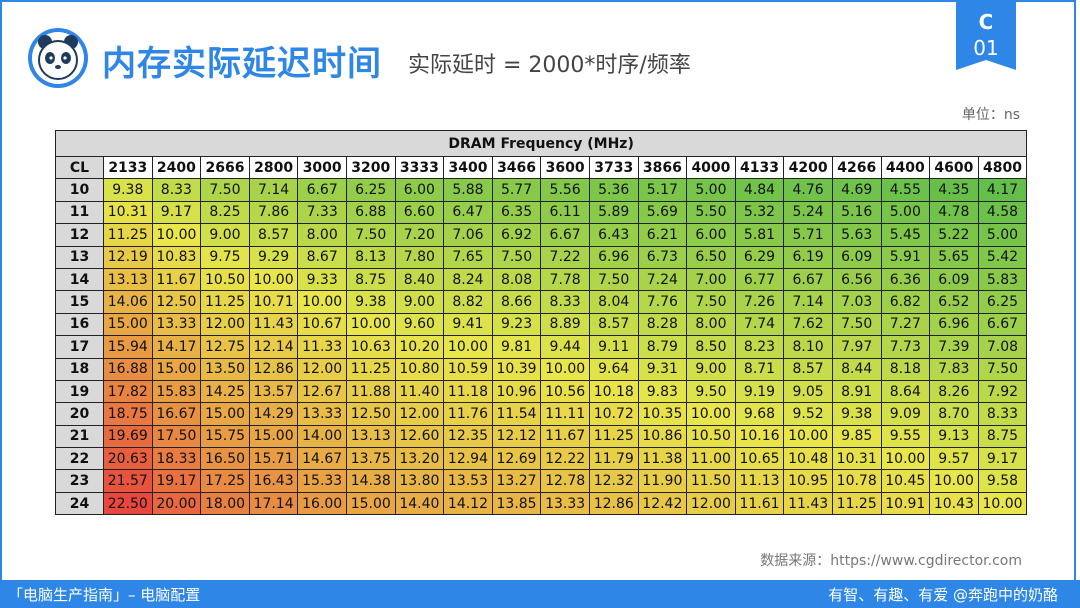 This screenshot has width=1080, height=608. Describe the element at coordinates (176, 459) in the screenshot. I see `latency-cell: 18.33` at that location.